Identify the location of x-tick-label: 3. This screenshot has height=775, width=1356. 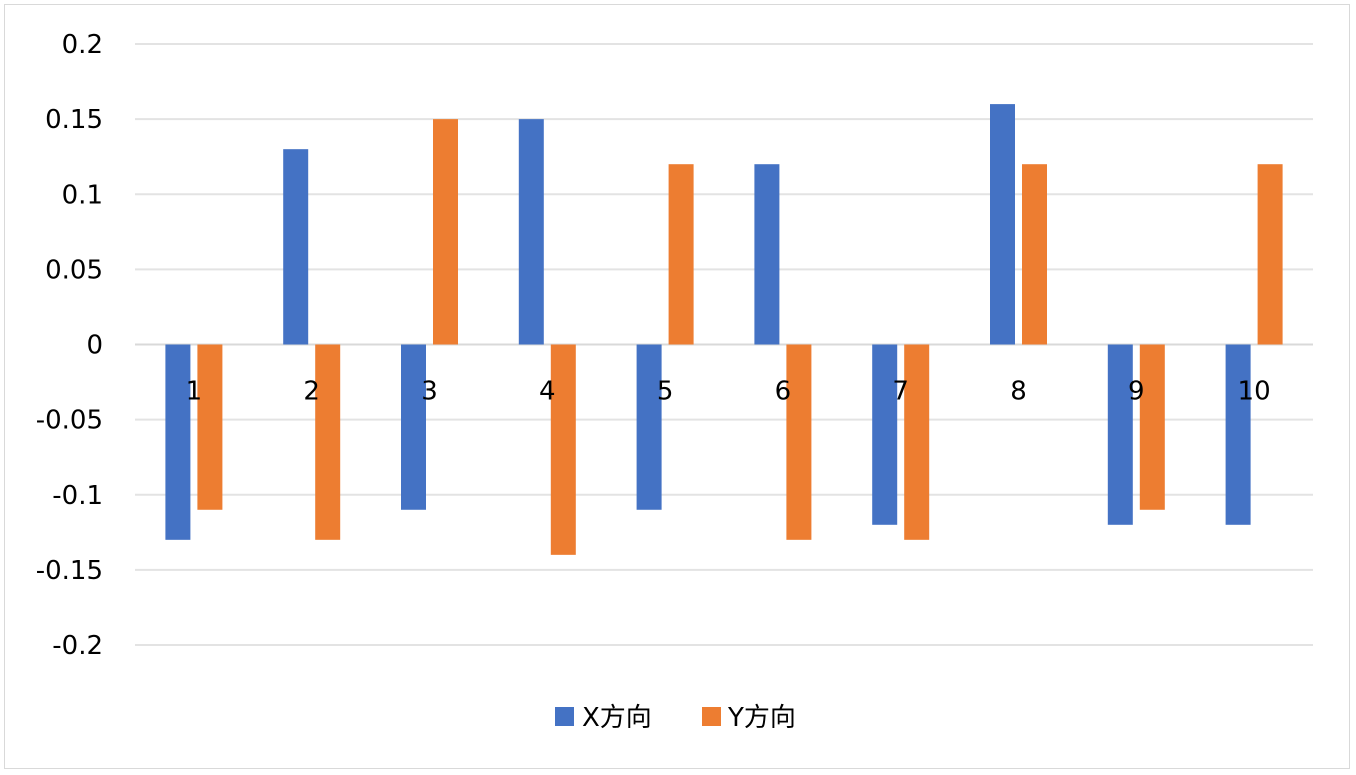
(429, 392).